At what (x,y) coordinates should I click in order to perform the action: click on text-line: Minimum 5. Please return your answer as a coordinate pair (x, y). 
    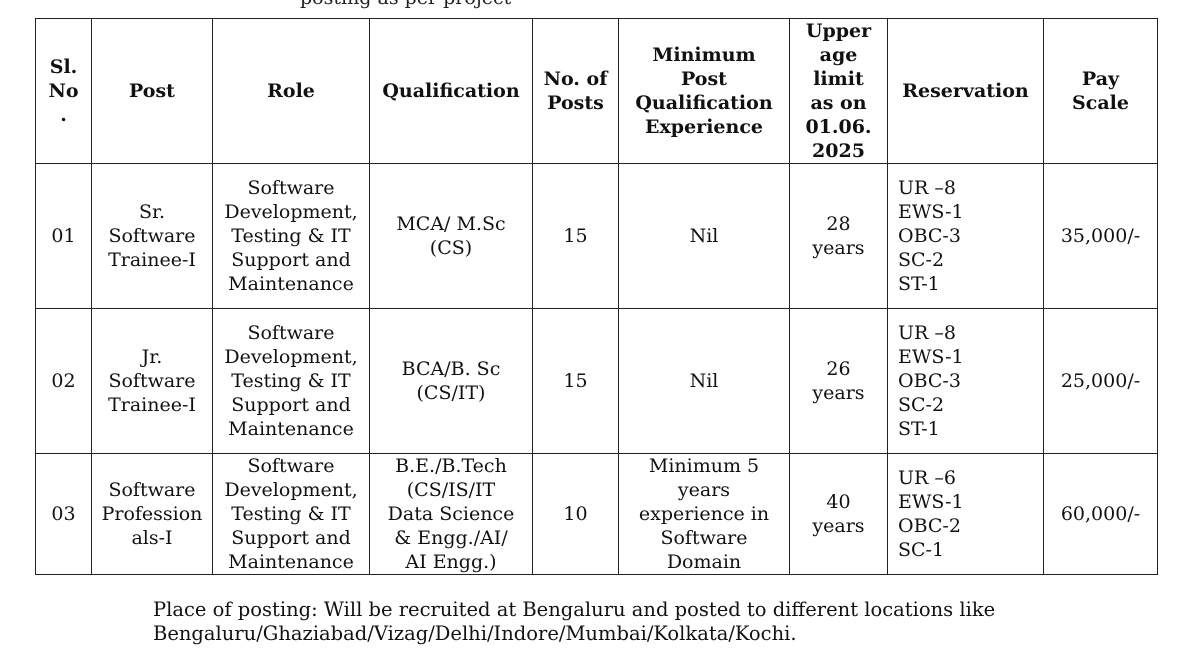
    Looking at the image, I should click on (704, 466).